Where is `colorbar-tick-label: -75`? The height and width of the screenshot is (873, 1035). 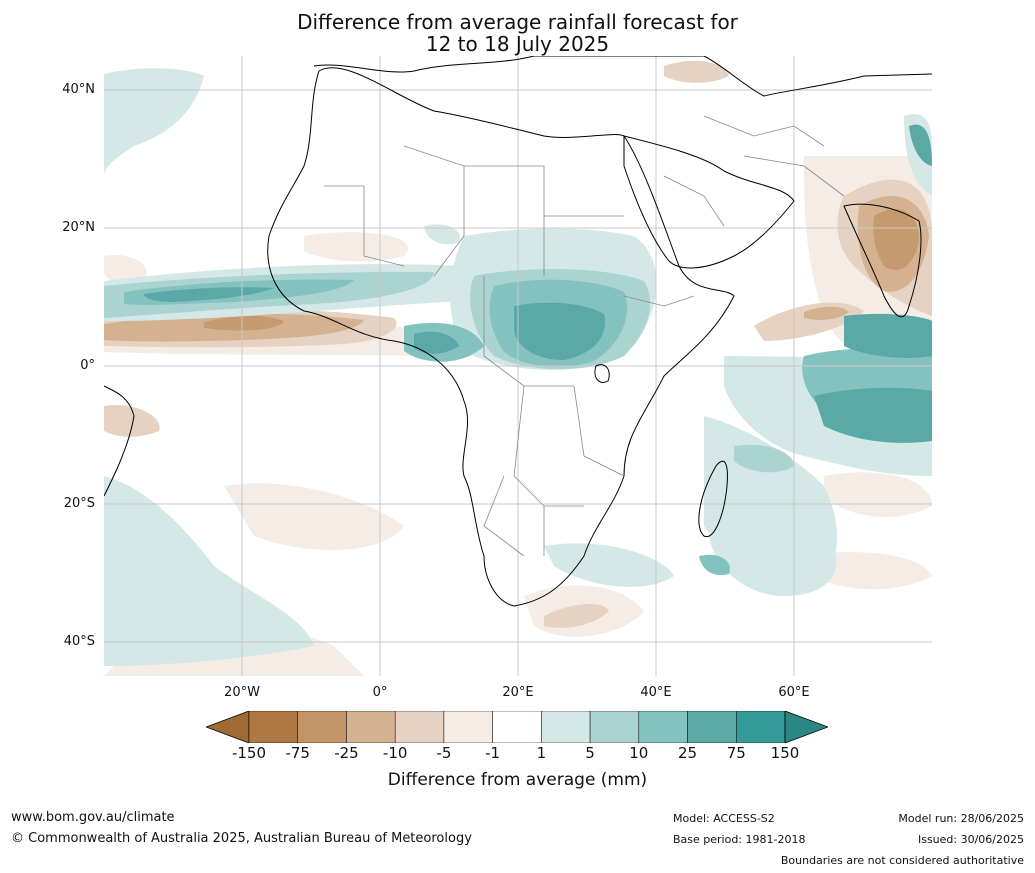
colorbar-tick-label: -75 is located at coordinates (297, 753).